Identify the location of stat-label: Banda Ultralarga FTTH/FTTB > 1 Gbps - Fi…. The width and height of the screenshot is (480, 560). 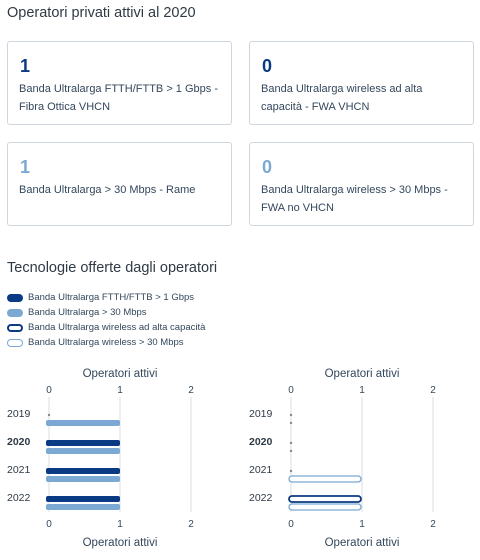
(118, 98).